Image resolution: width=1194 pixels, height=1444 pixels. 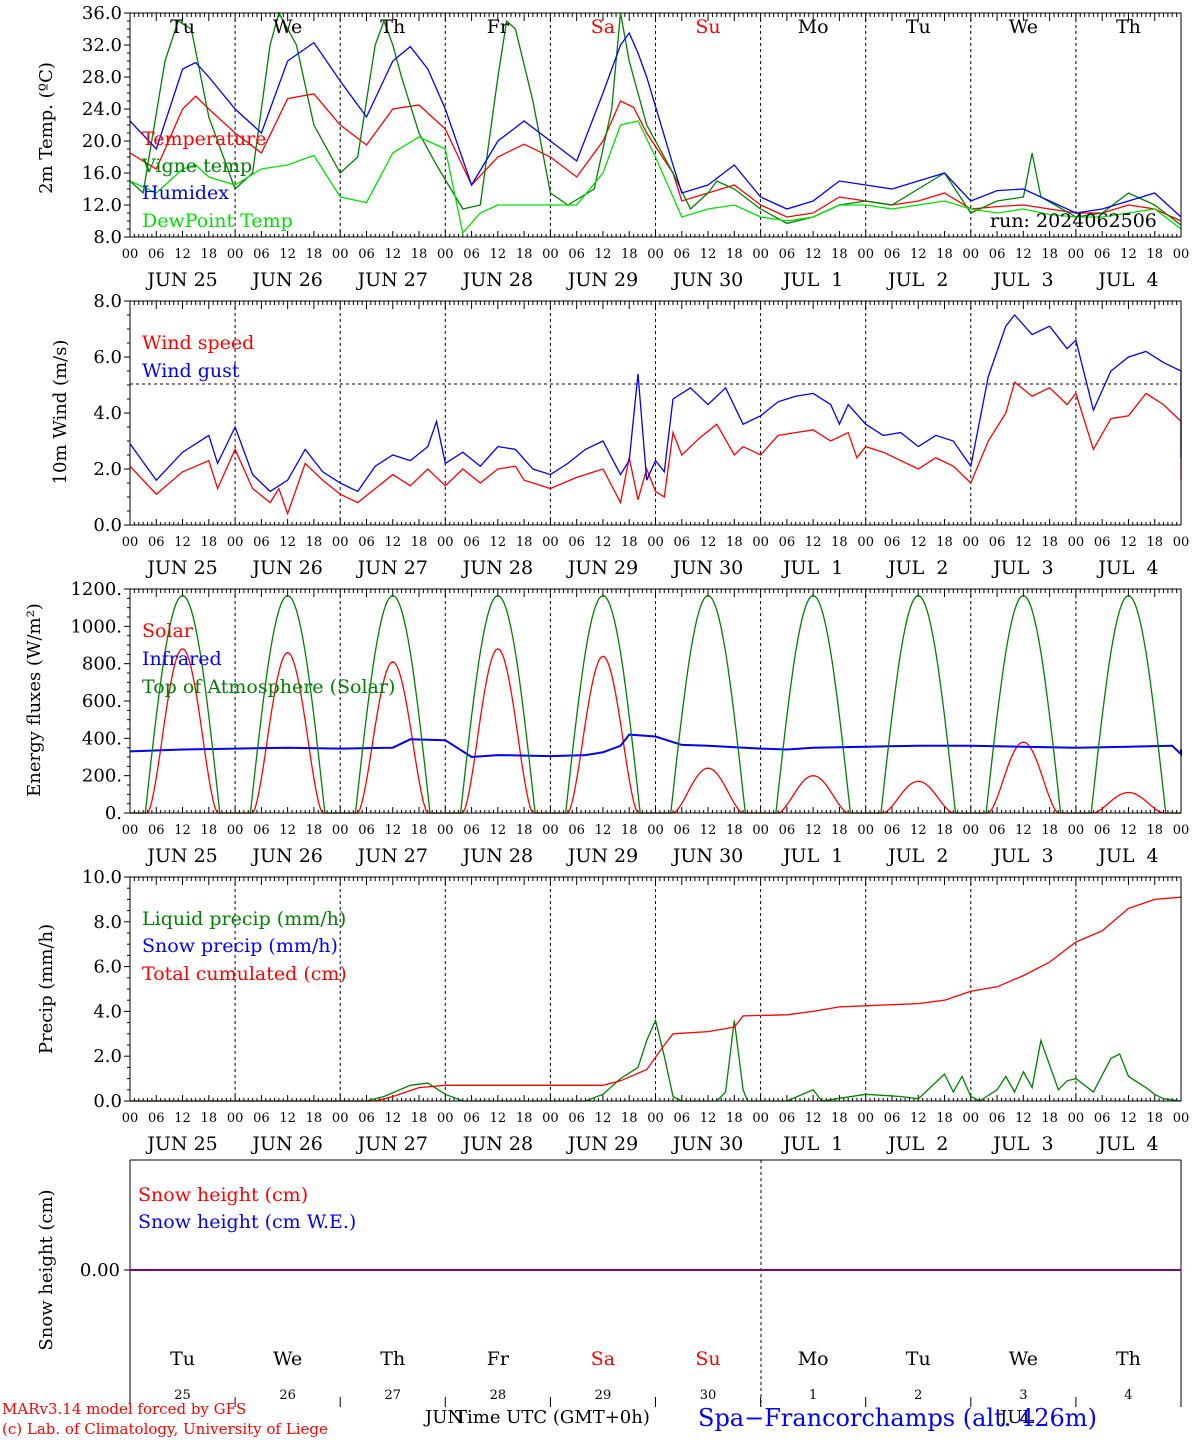 What do you see at coordinates (498, 1359) in the screenshot?
I see `snow-weekday-label: Fr` at bounding box center [498, 1359].